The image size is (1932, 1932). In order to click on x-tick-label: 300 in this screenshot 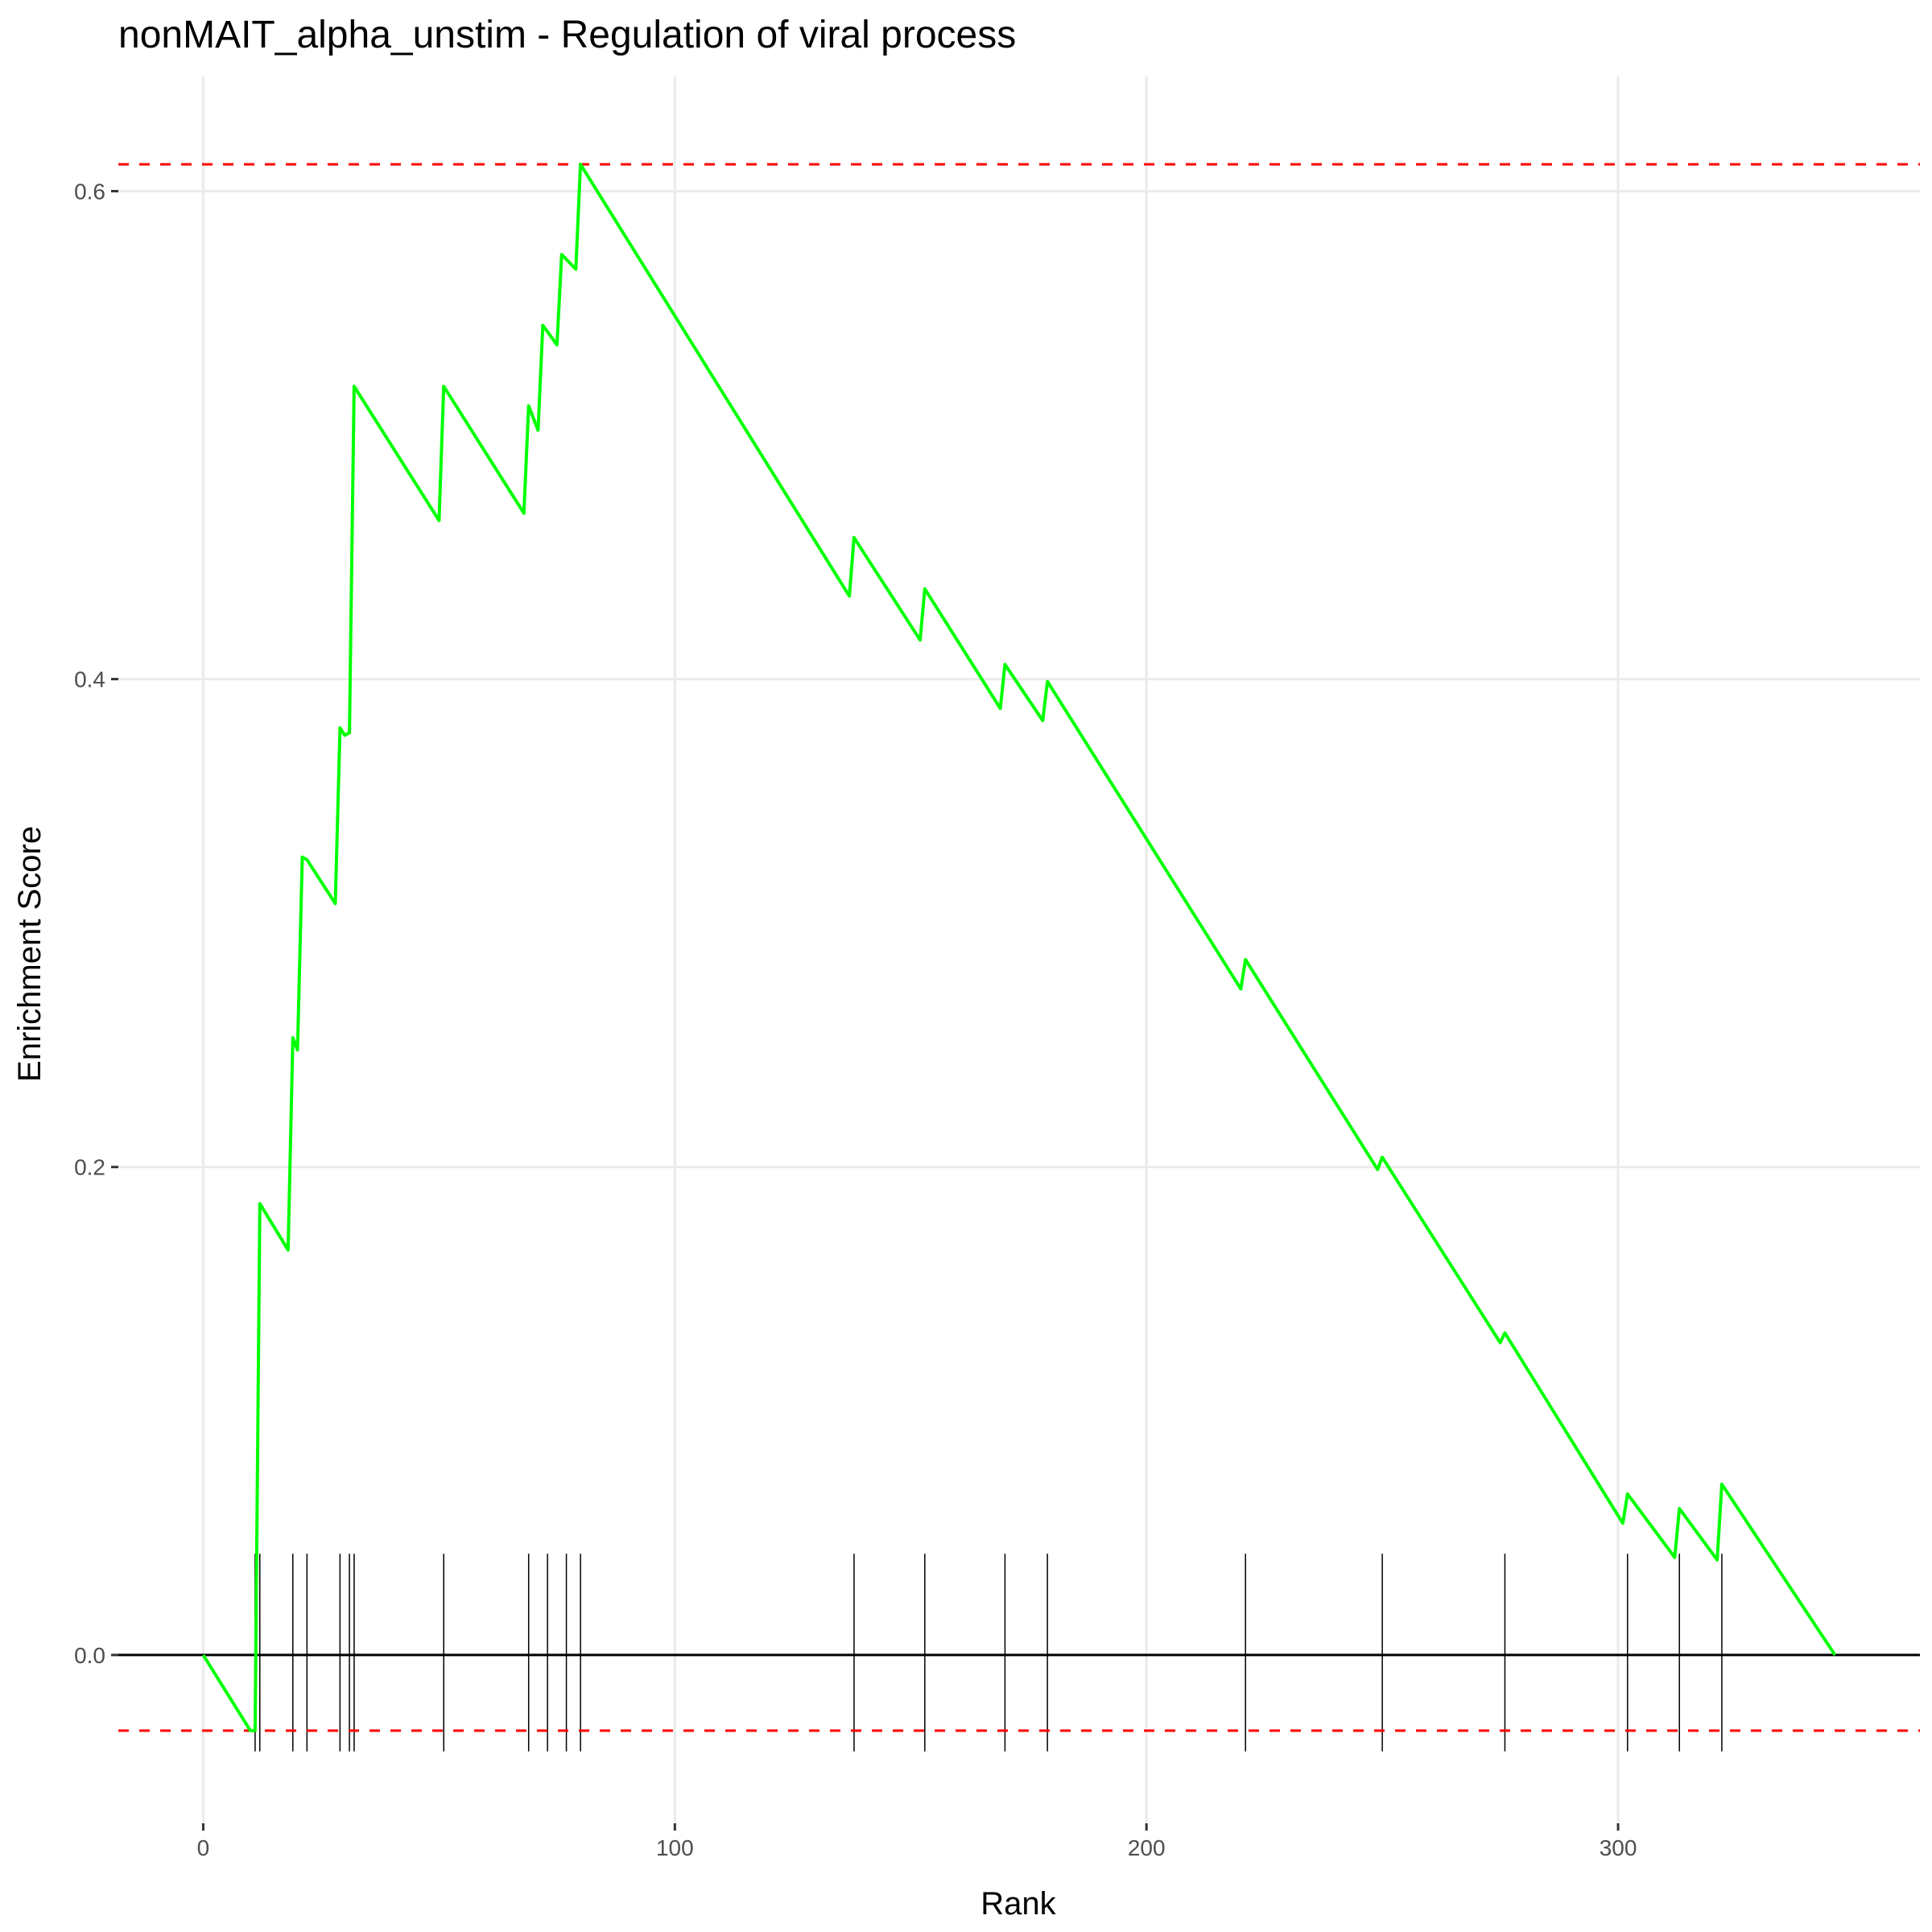, I will do `click(1618, 1848)`.